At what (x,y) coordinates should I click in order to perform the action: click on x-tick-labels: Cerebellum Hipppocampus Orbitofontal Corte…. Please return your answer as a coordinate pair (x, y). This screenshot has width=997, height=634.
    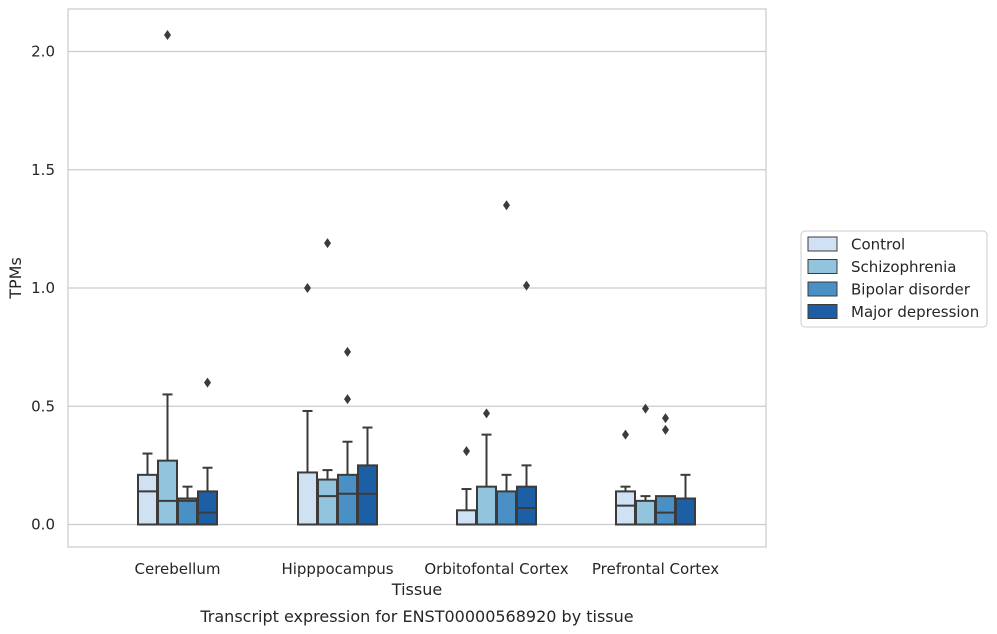
    Looking at the image, I should click on (427, 569).